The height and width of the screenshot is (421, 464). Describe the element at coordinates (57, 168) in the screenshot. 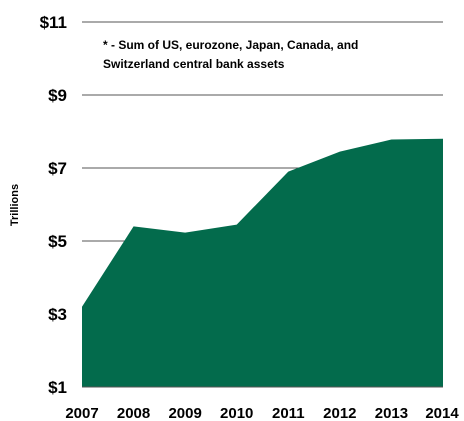

I see `y-tick-label: $7` at that location.